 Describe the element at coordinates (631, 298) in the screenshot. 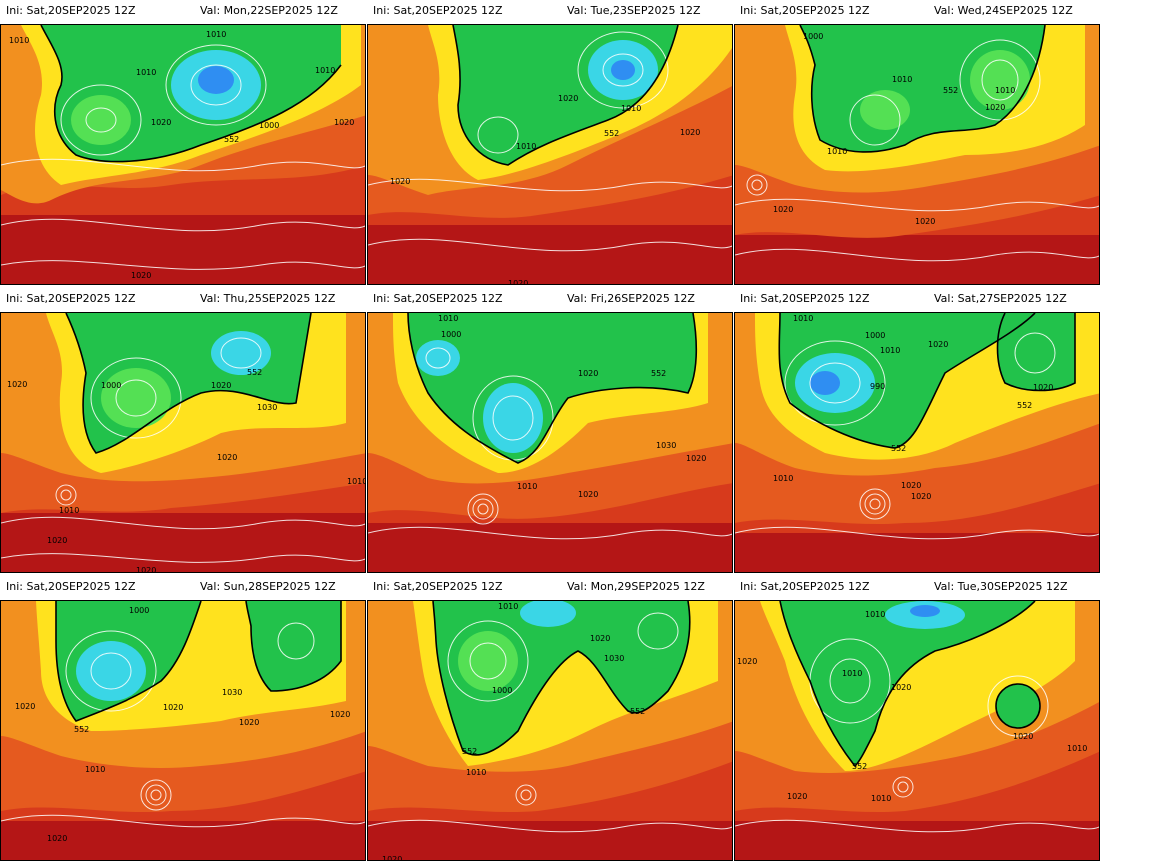

I see `valid-time-label: Val: Fri,26SEP2025 12Z` at that location.